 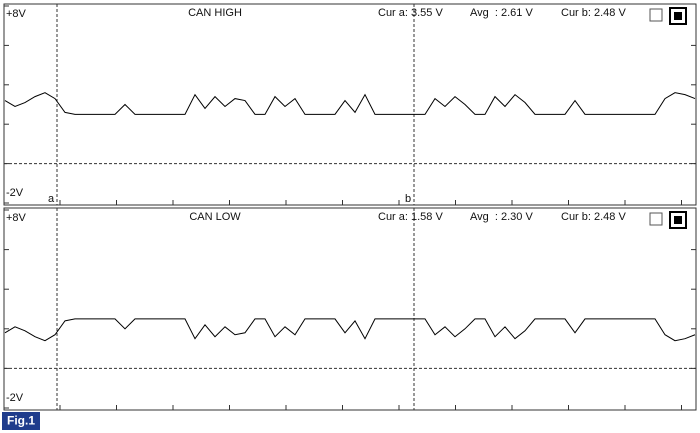 What do you see at coordinates (215, 217) in the screenshot?
I see `panel-title: CAN LOW` at bounding box center [215, 217].